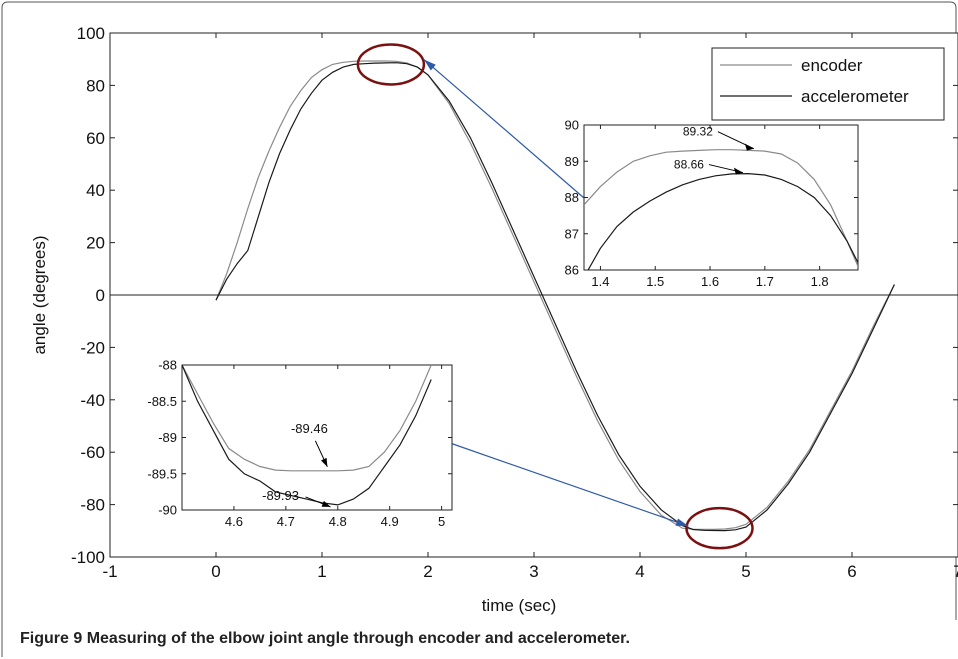 Image resolution: width=958 pixels, height=659 pixels. What do you see at coordinates (655, 281) in the screenshot?
I see `inset-peak-x-tick-label: 1.5` at bounding box center [655, 281].